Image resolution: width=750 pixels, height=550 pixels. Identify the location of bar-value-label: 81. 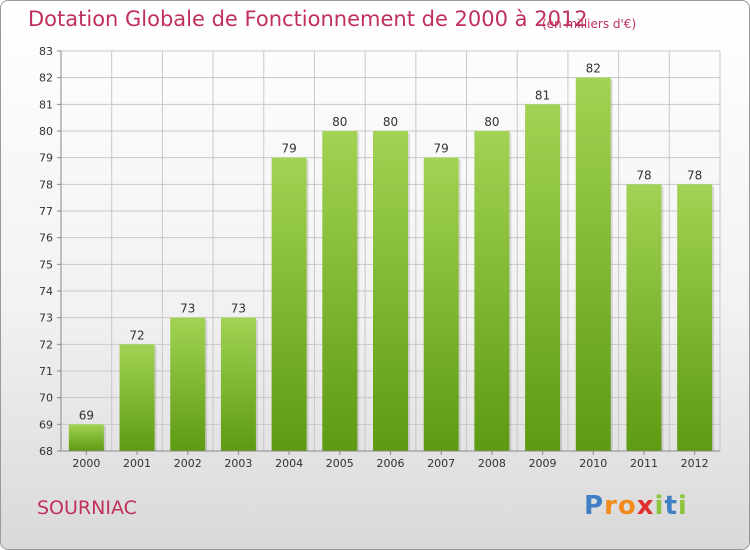
(542, 95).